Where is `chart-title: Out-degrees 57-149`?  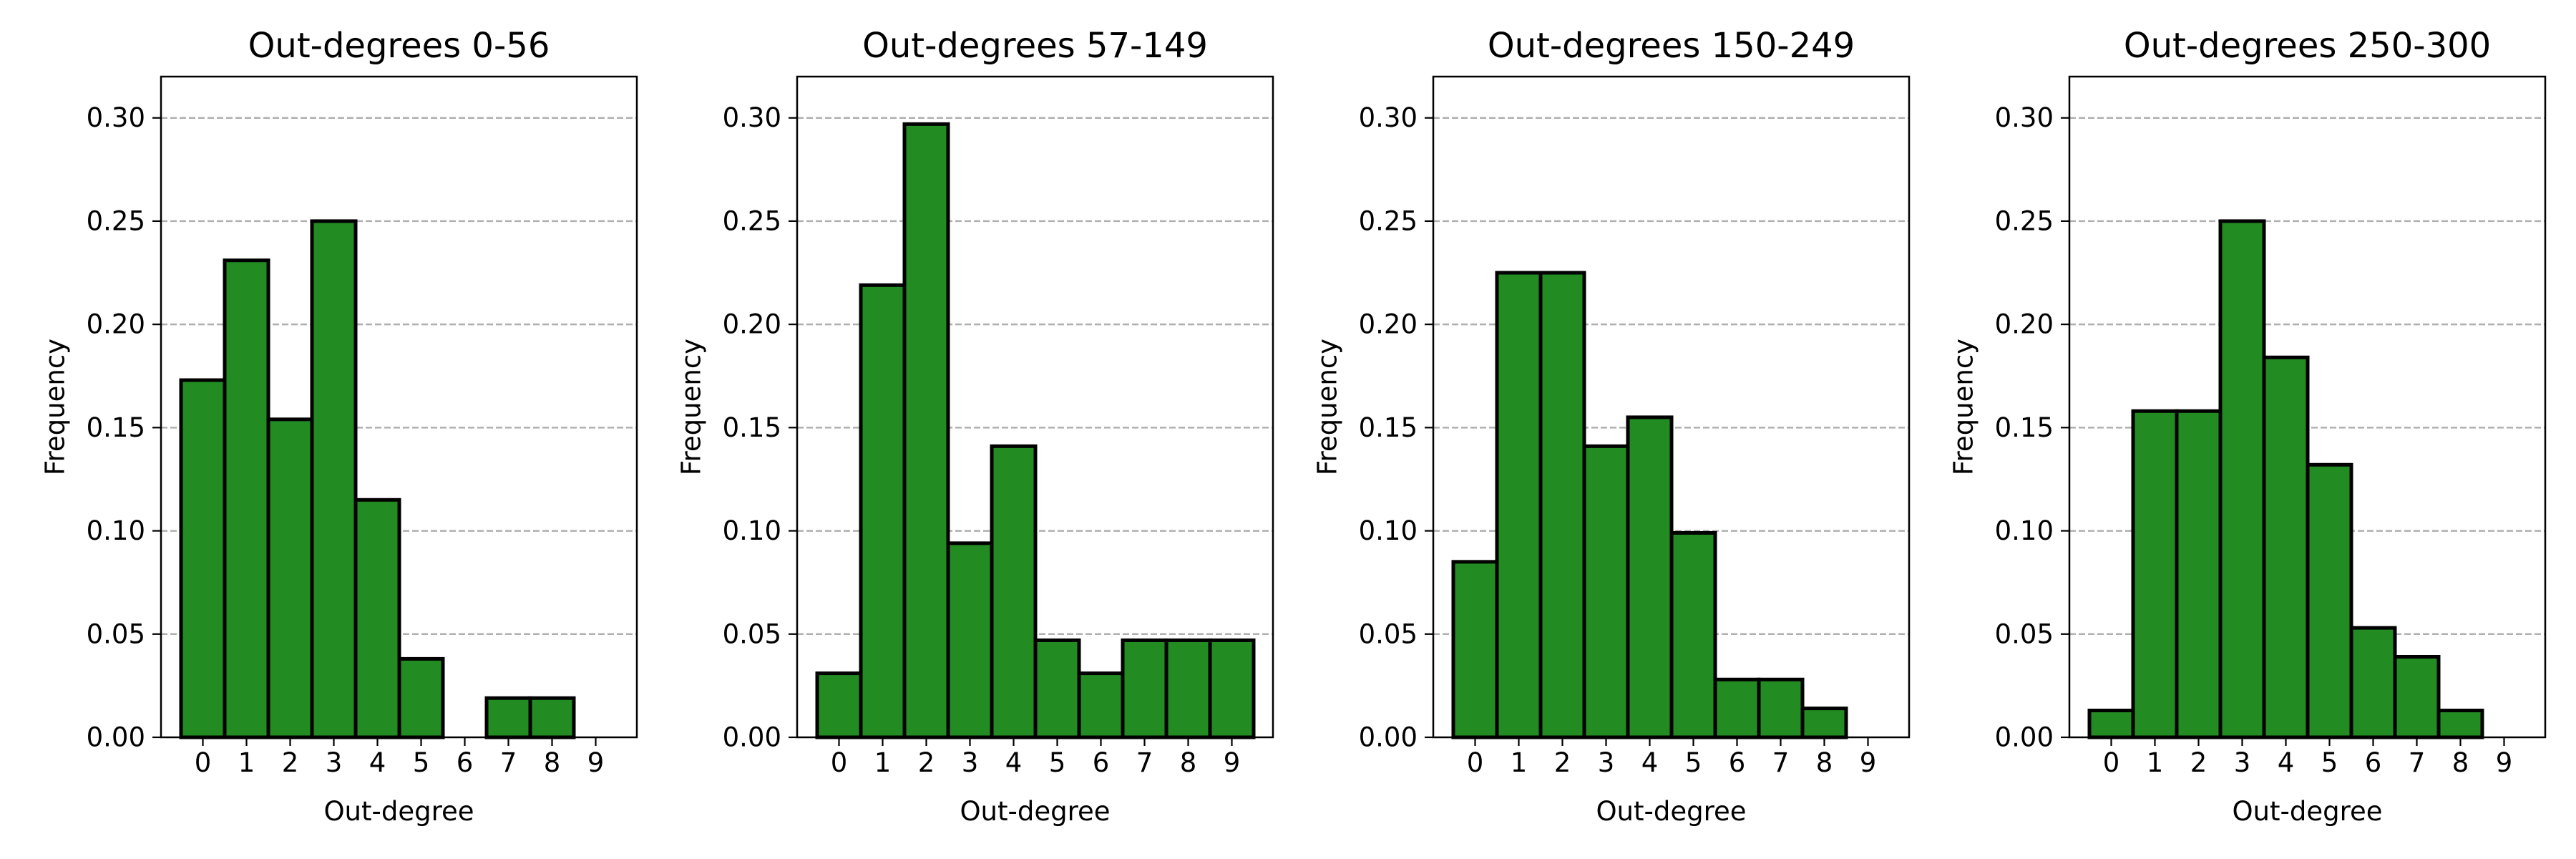 chart-title: Out-degrees 57-149 is located at coordinates (1035, 46).